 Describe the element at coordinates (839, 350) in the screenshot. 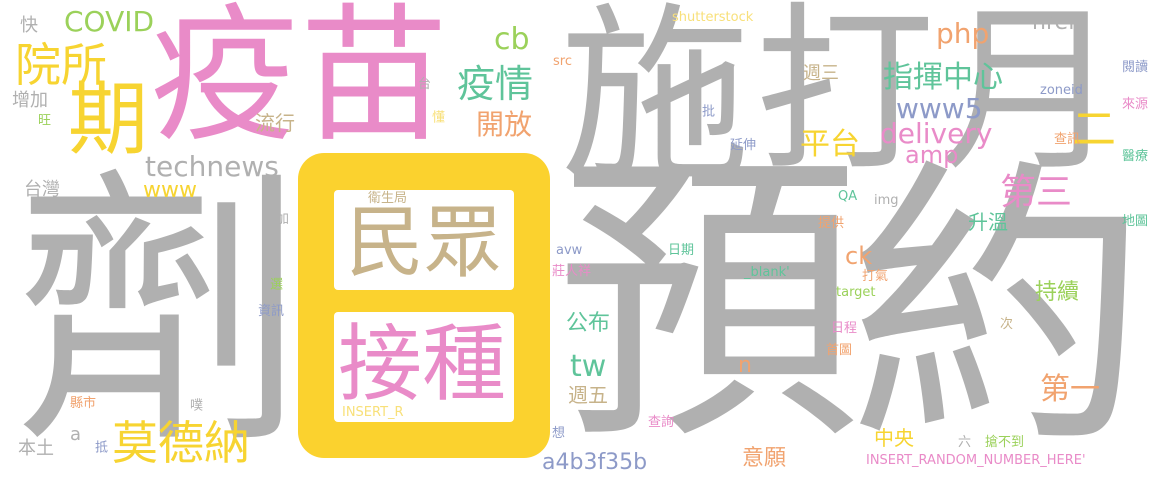

I see `word-shoutu: 首圖` at that location.